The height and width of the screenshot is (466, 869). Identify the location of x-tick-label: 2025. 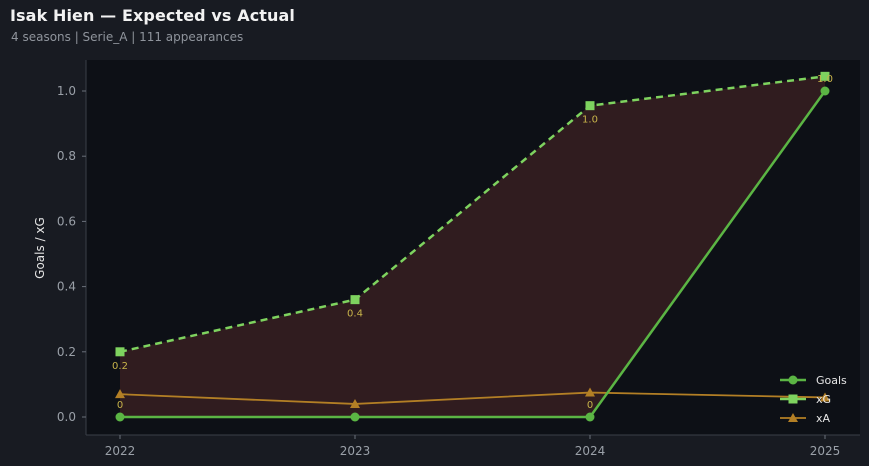
(825, 451).